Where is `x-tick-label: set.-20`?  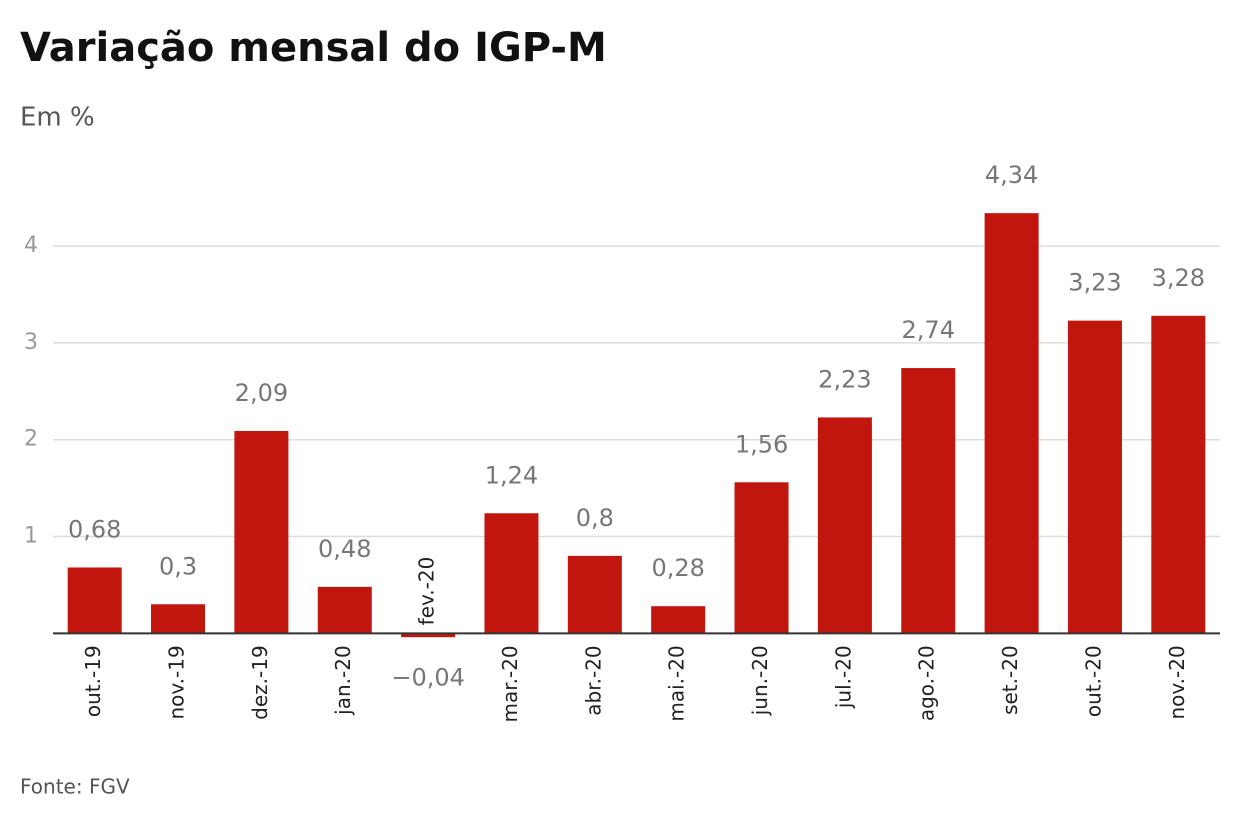
x-tick-label: set.-20 is located at coordinates (1010, 680).